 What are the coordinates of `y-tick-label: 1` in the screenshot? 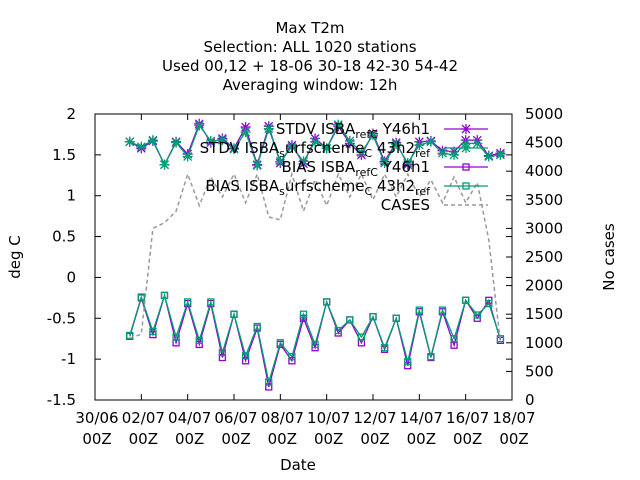 It's located at (71, 196).